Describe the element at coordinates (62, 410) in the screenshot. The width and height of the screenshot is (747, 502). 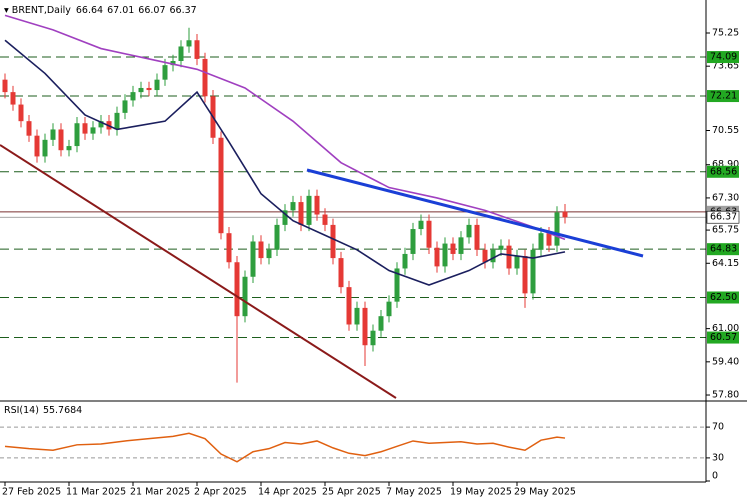
I see `indicator-value: 55.7684` at that location.